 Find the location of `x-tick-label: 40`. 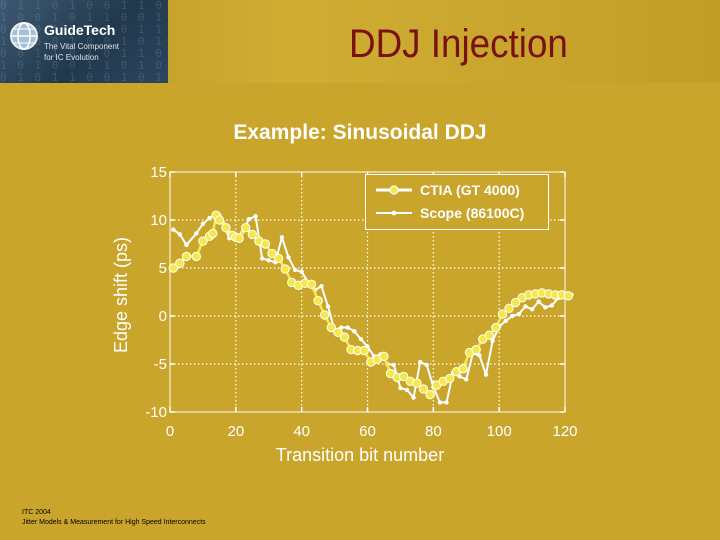

x-tick-label: 40 is located at coordinates (301, 431).